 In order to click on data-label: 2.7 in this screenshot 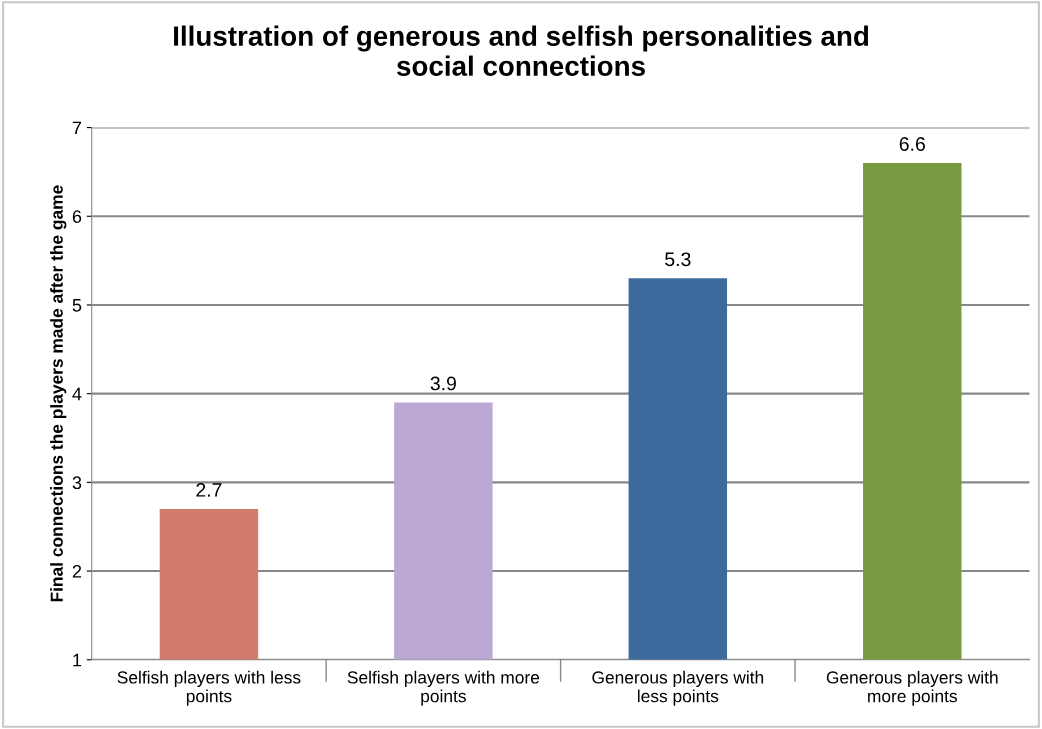, I will do `click(209, 490)`.